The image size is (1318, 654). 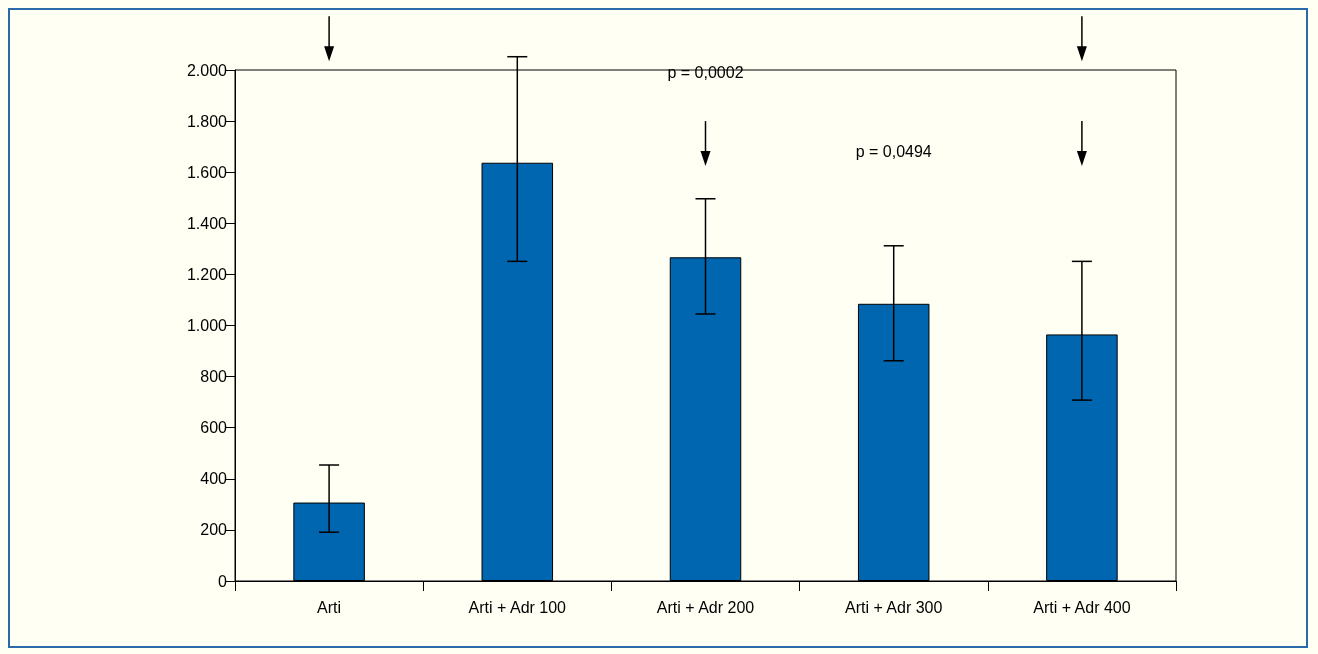 I want to click on y-tick-label: 1.600, so click(x=207, y=172).